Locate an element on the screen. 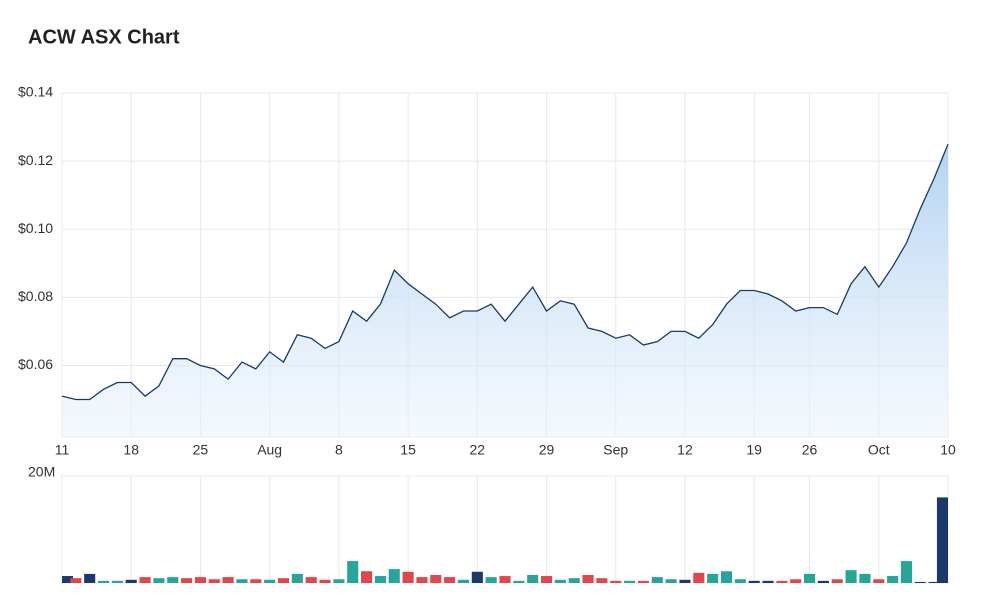 This screenshot has height=614, width=1000. x-tick-label: 15 is located at coordinates (408, 450).